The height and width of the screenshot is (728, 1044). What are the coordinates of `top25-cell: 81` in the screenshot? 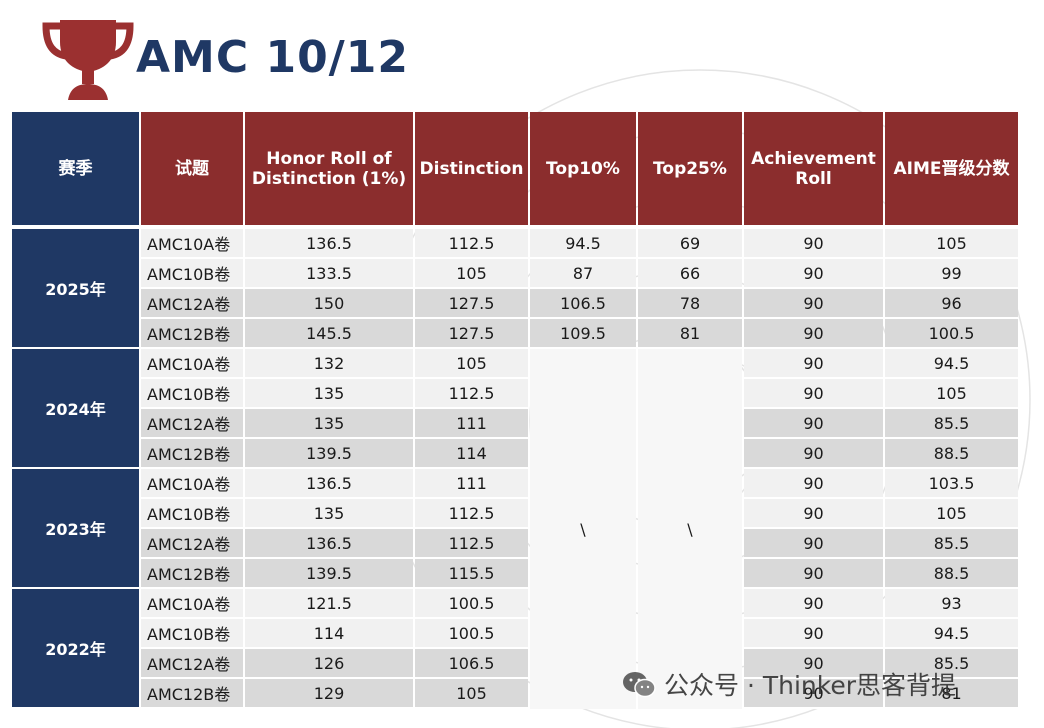 It's located at (690, 334).